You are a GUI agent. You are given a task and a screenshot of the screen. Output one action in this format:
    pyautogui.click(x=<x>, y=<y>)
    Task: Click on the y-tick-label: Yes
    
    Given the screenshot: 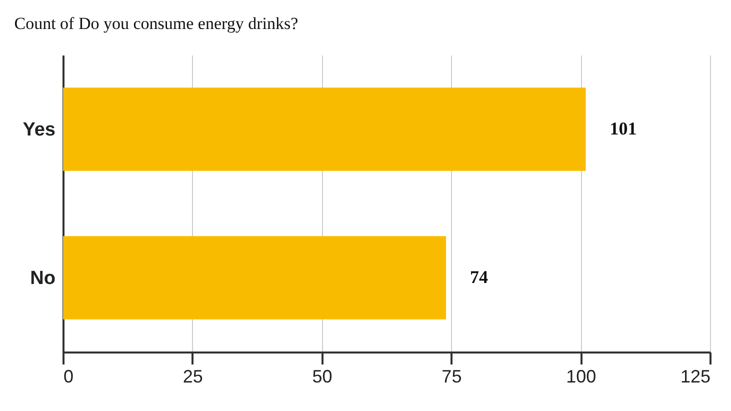 What is the action you would take?
    pyautogui.click(x=39, y=129)
    